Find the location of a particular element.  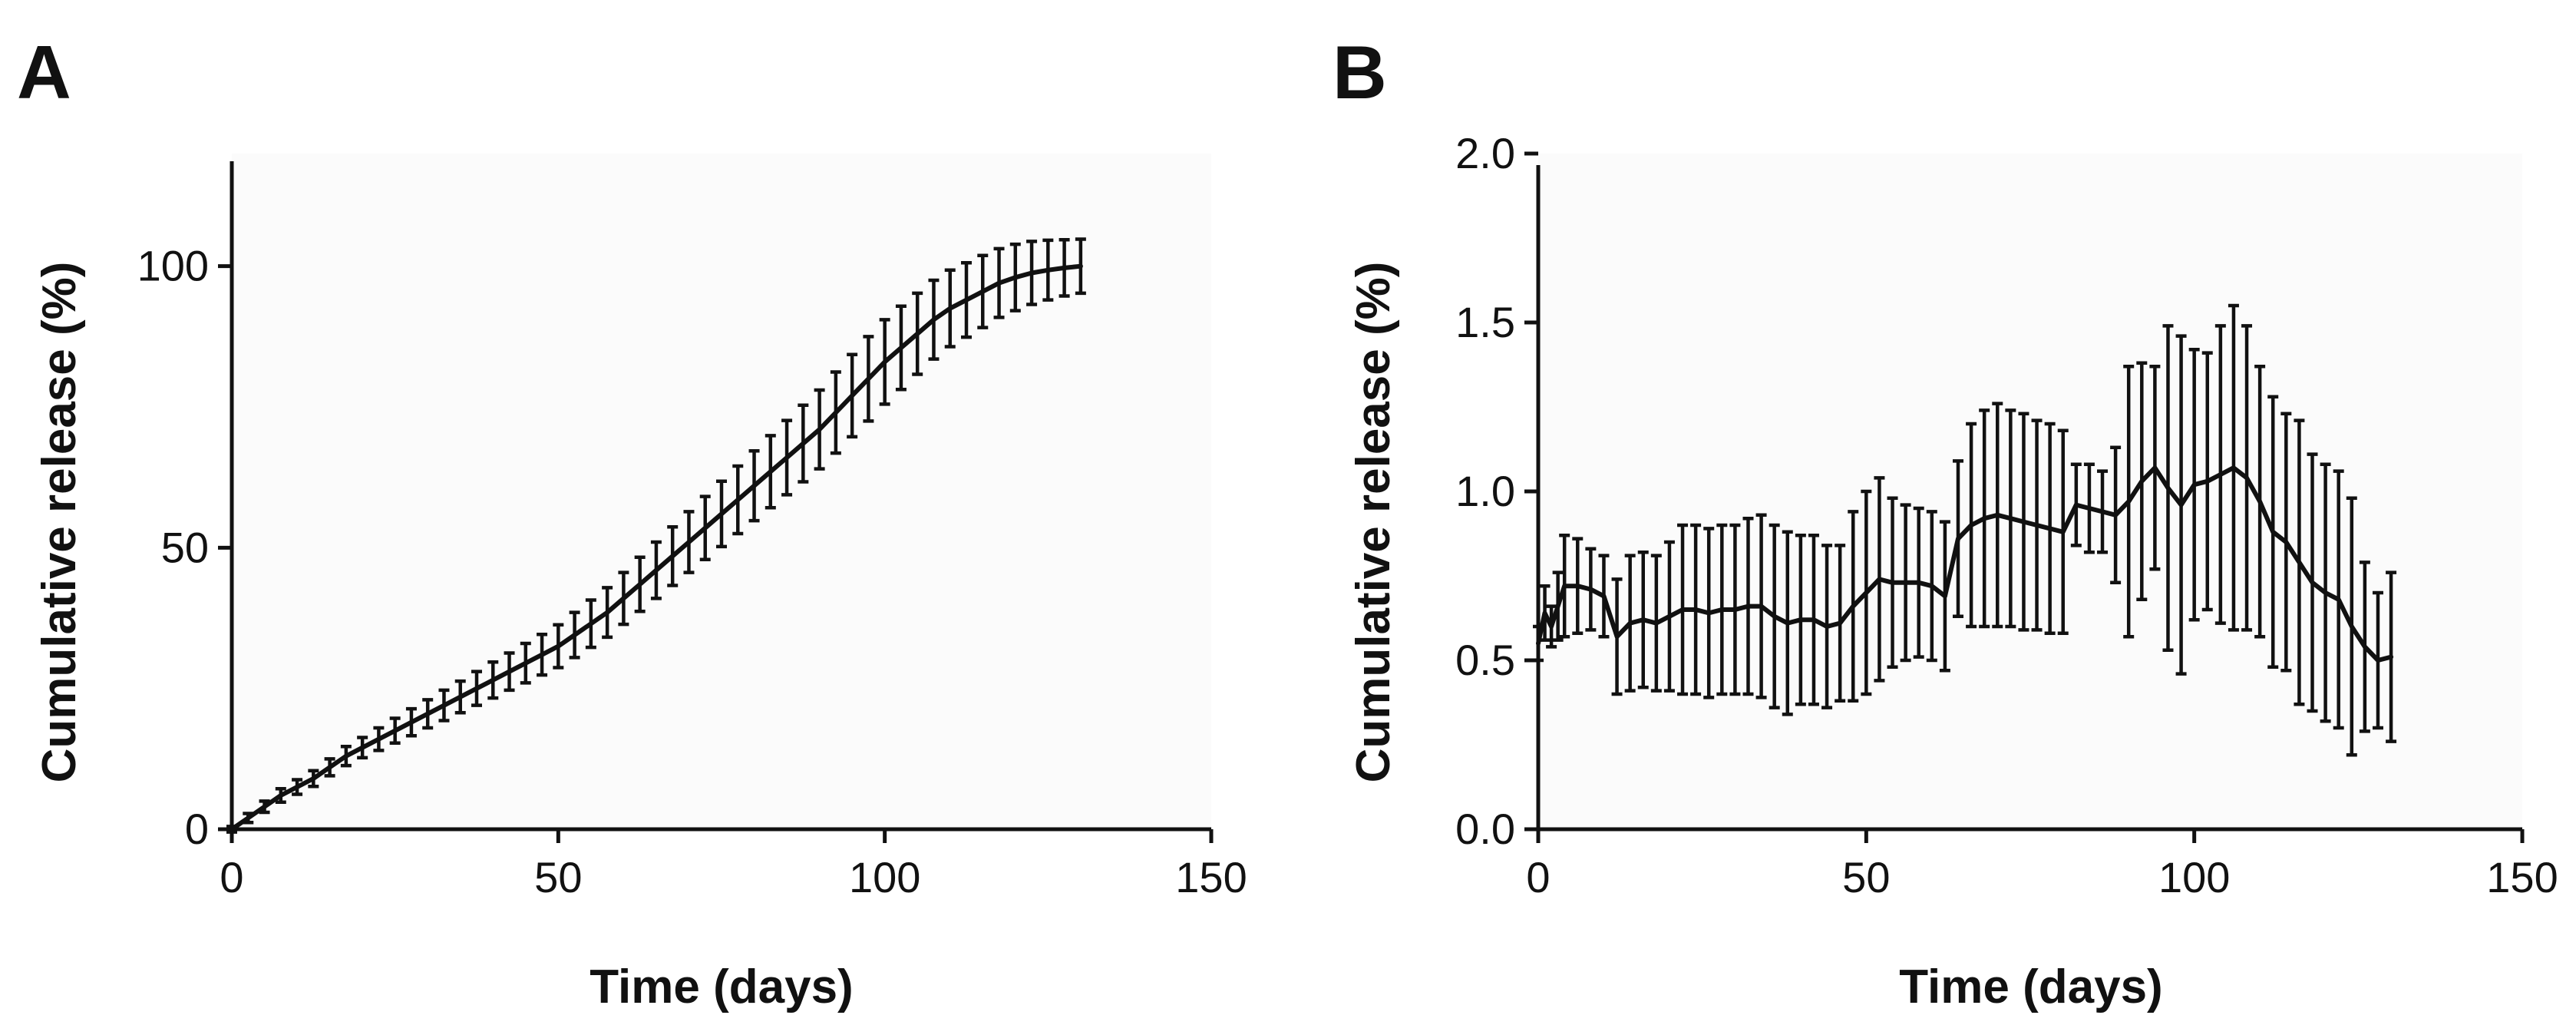

series-b is located at coordinates (1965, 564).